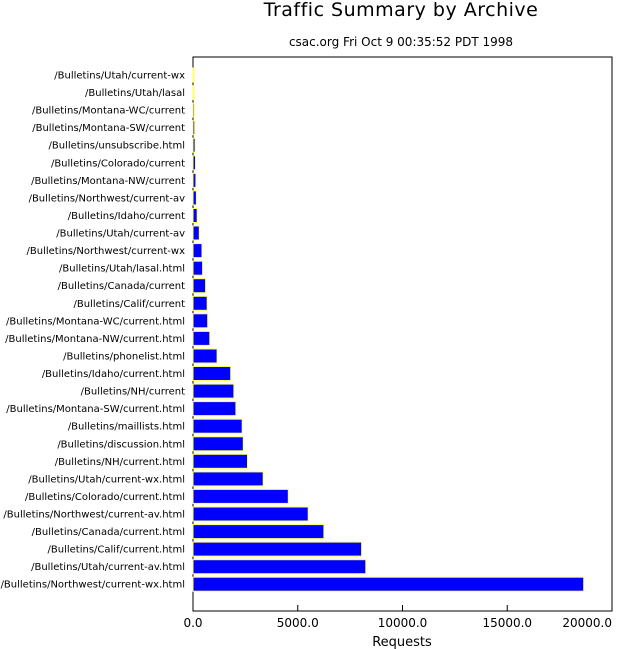 Image resolution: width=637 pixels, height=649 pixels. Describe the element at coordinates (108, 532) in the screenshot. I see `category-label: /Bulletins/Canada/current.html` at that location.